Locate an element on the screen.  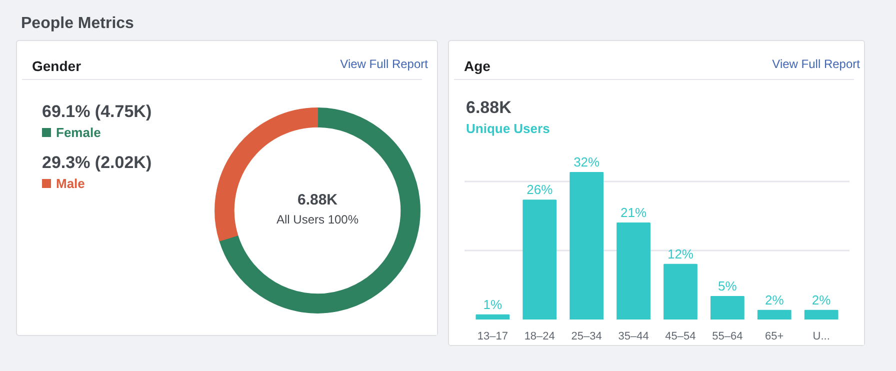
text: People Metrics is located at coordinates (77, 23).